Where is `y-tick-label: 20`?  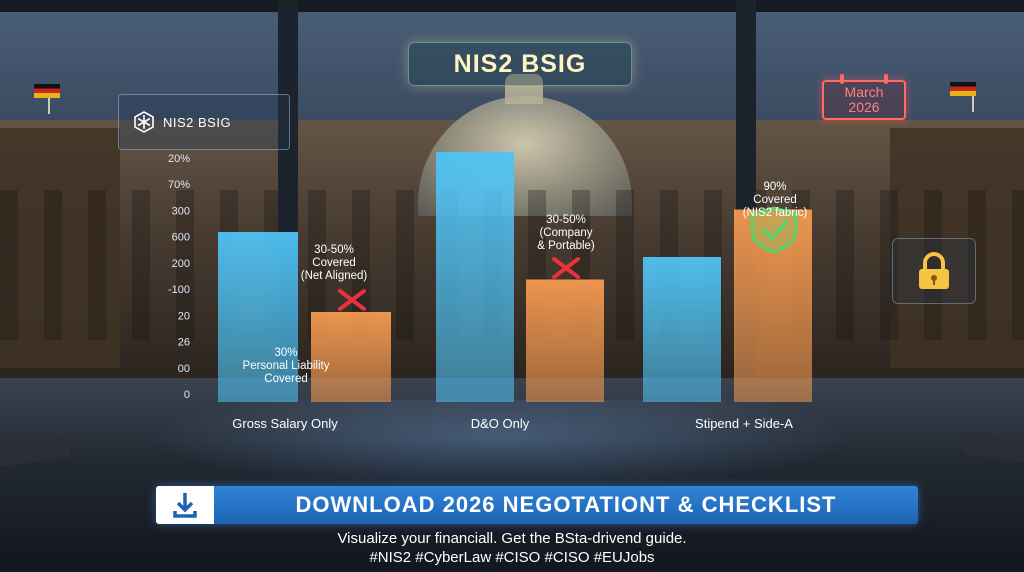 y-tick-label: 20 is located at coordinates (184, 316).